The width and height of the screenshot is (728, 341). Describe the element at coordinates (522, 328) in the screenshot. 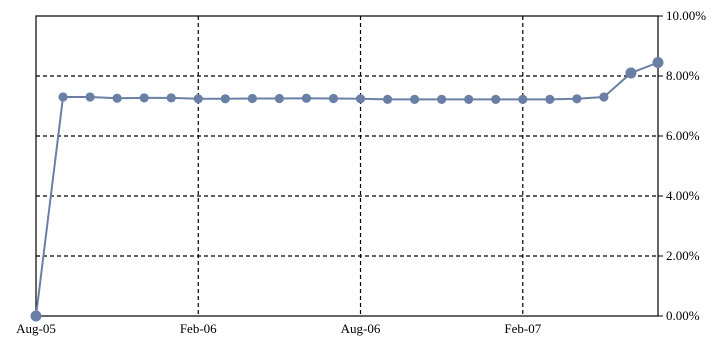

I see `x-tick-label: Feb-07` at that location.